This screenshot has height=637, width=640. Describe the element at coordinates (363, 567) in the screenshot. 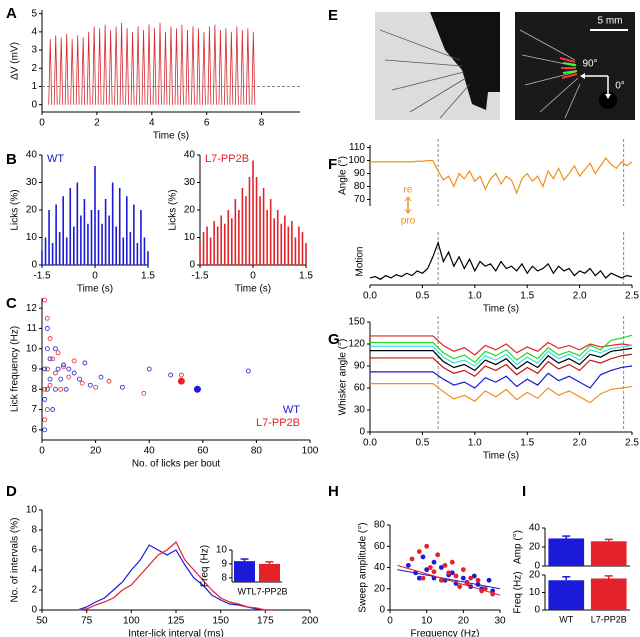

I see `y-axis-label: Sweep amplitude (°)` at that location.